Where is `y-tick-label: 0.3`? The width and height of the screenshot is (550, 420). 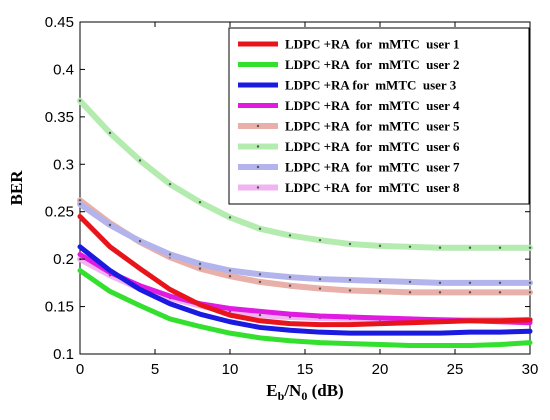 y-tick-label: 0.3 is located at coordinates (63, 164).